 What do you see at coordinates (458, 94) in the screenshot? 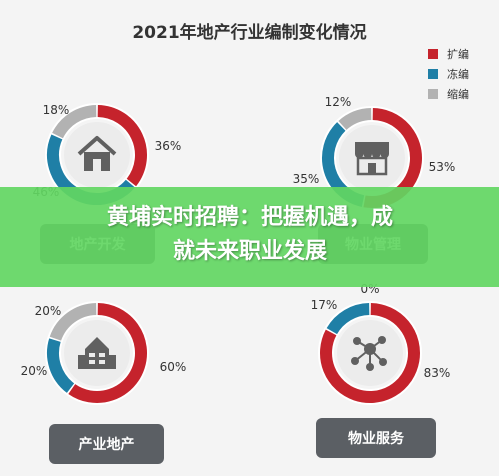
I see `legend-label-shrink: 缩编` at bounding box center [458, 94].